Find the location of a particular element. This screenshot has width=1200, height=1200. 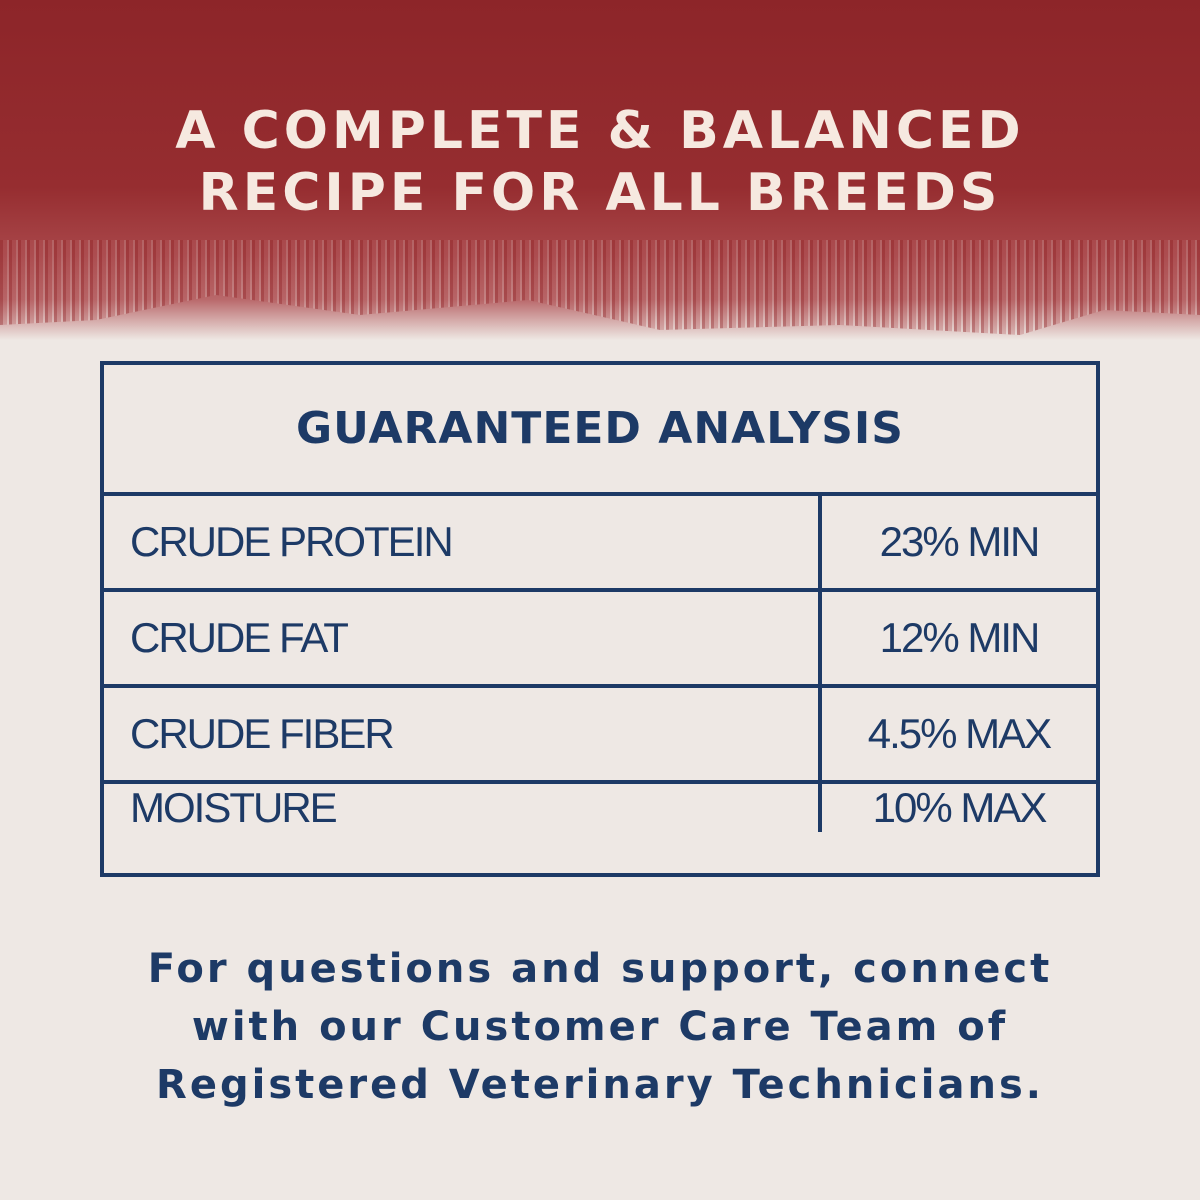

support-line-2: with our Customer Care Team of is located at coordinates (600, 1027).